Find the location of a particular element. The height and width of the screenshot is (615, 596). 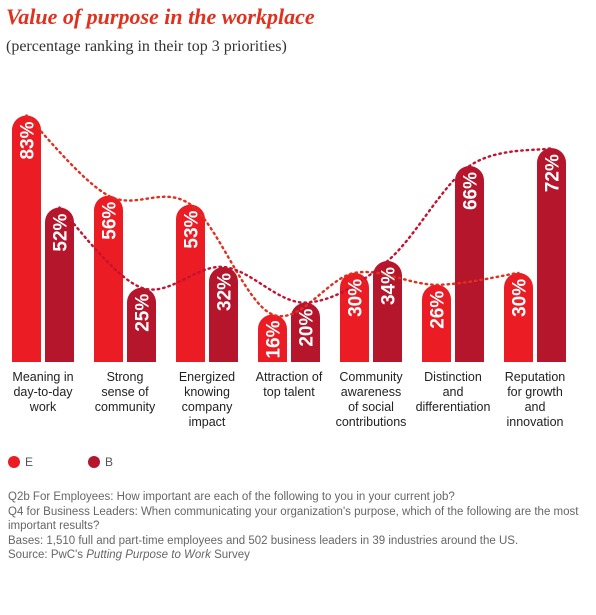

category-label-line: day-to-day is located at coordinates (43, 392).